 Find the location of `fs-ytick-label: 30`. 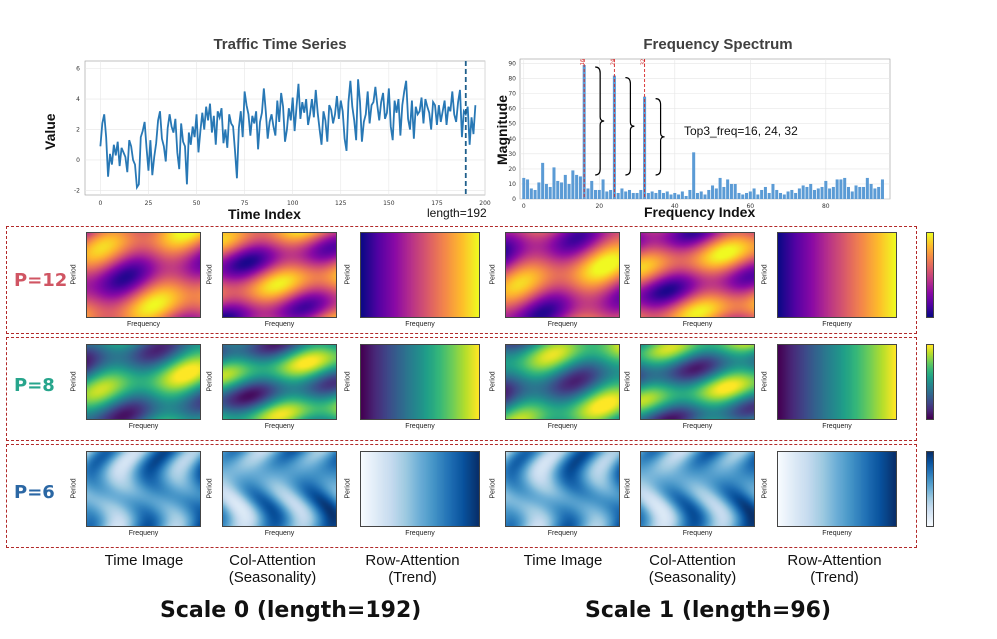

fs-ytick-label: 30 is located at coordinates (512, 154).